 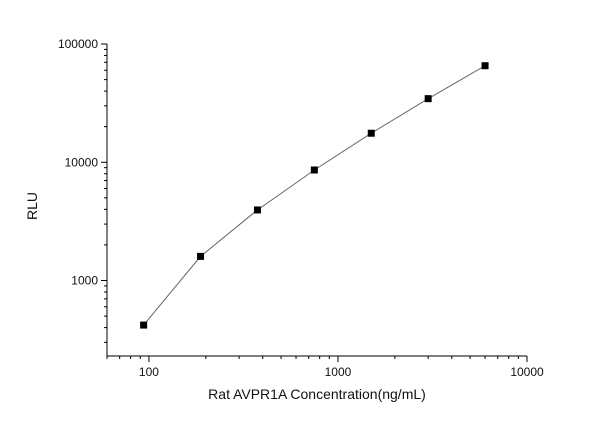 What do you see at coordinates (317, 394) in the screenshot?
I see `x-axis-label: Rat AVPR1A Concentration(ng/mL)` at bounding box center [317, 394].